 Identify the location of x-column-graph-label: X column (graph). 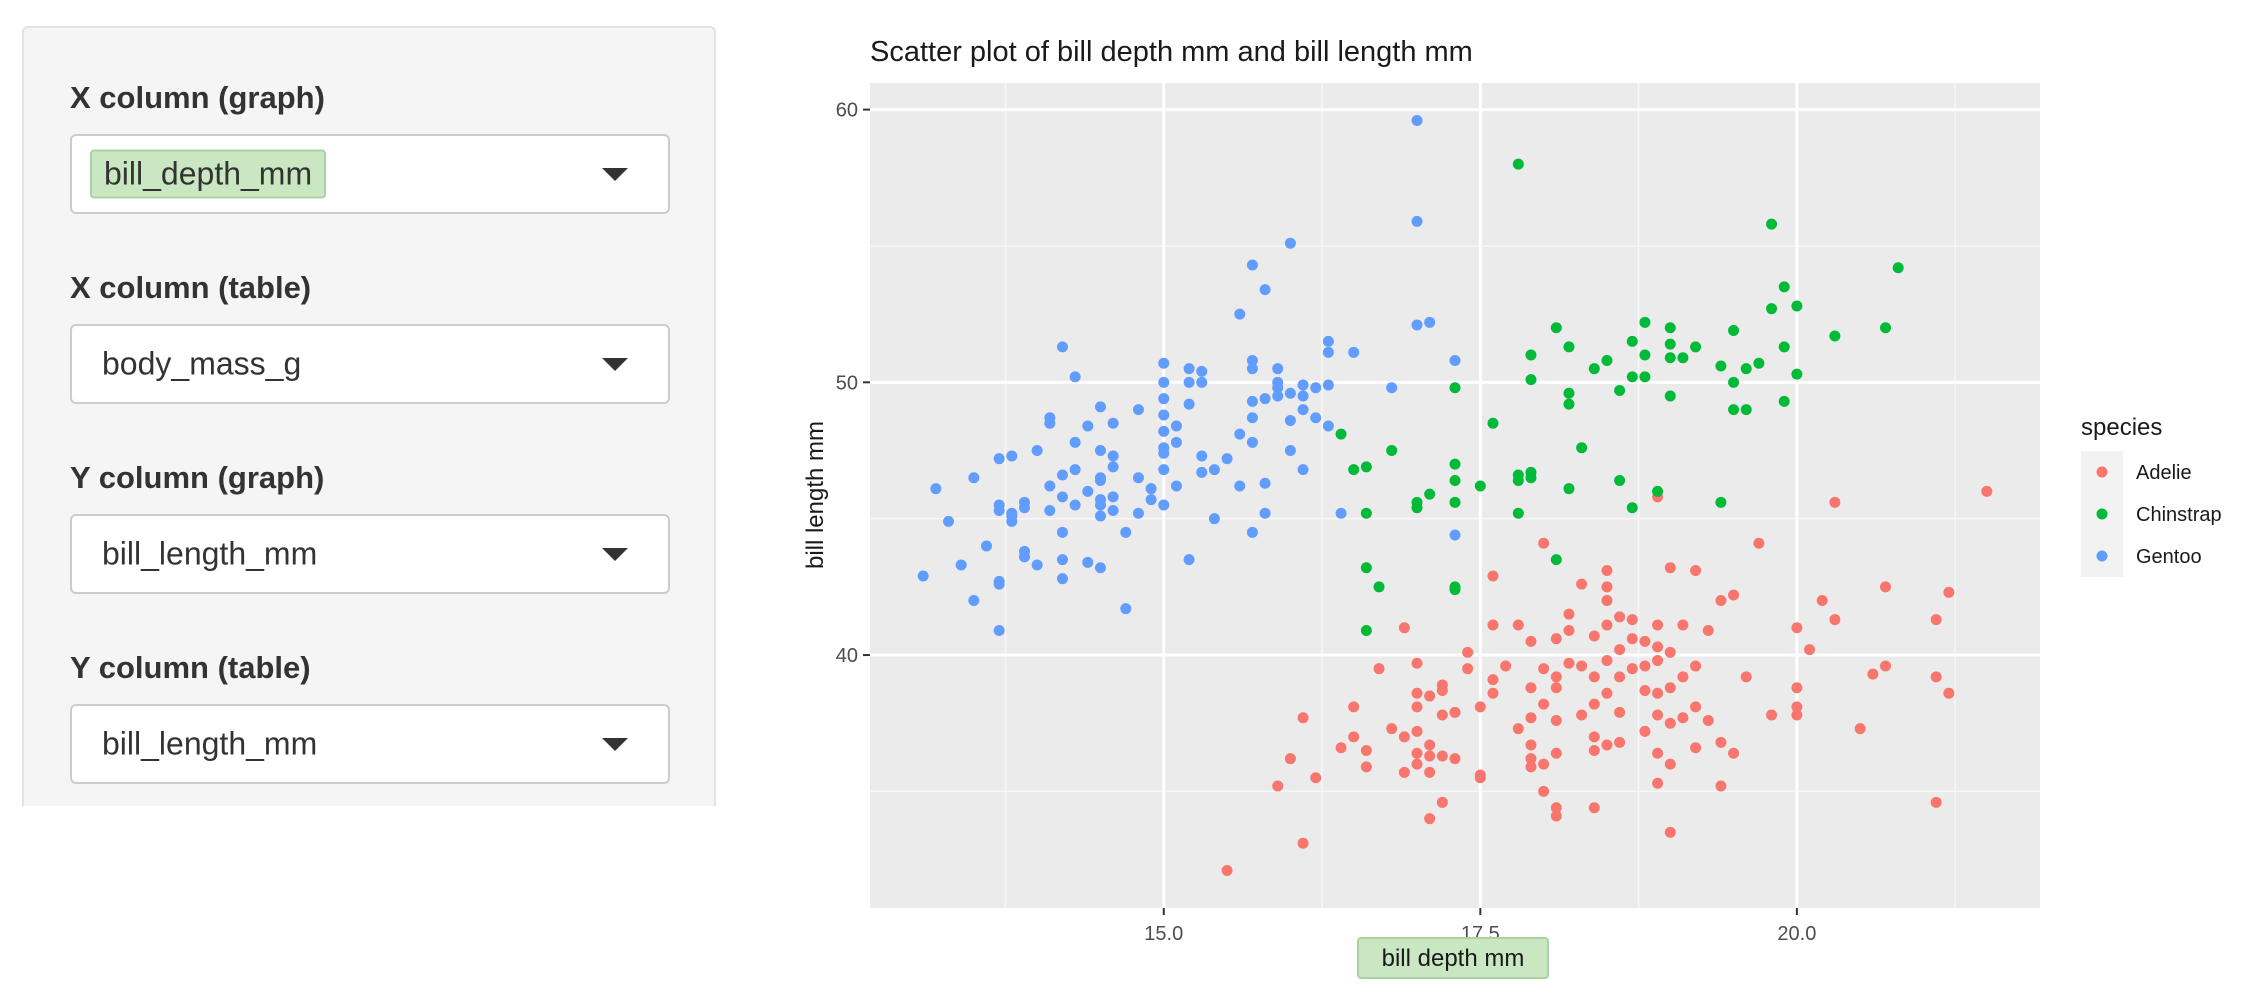
(197, 97).